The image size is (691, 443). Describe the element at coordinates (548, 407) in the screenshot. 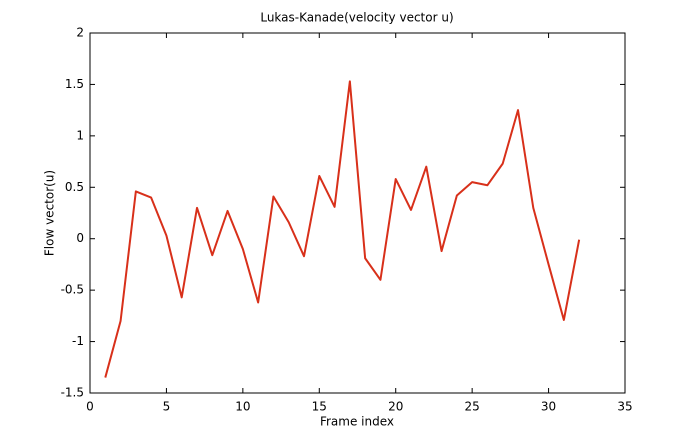

I see `x-tick-label: 30` at that location.